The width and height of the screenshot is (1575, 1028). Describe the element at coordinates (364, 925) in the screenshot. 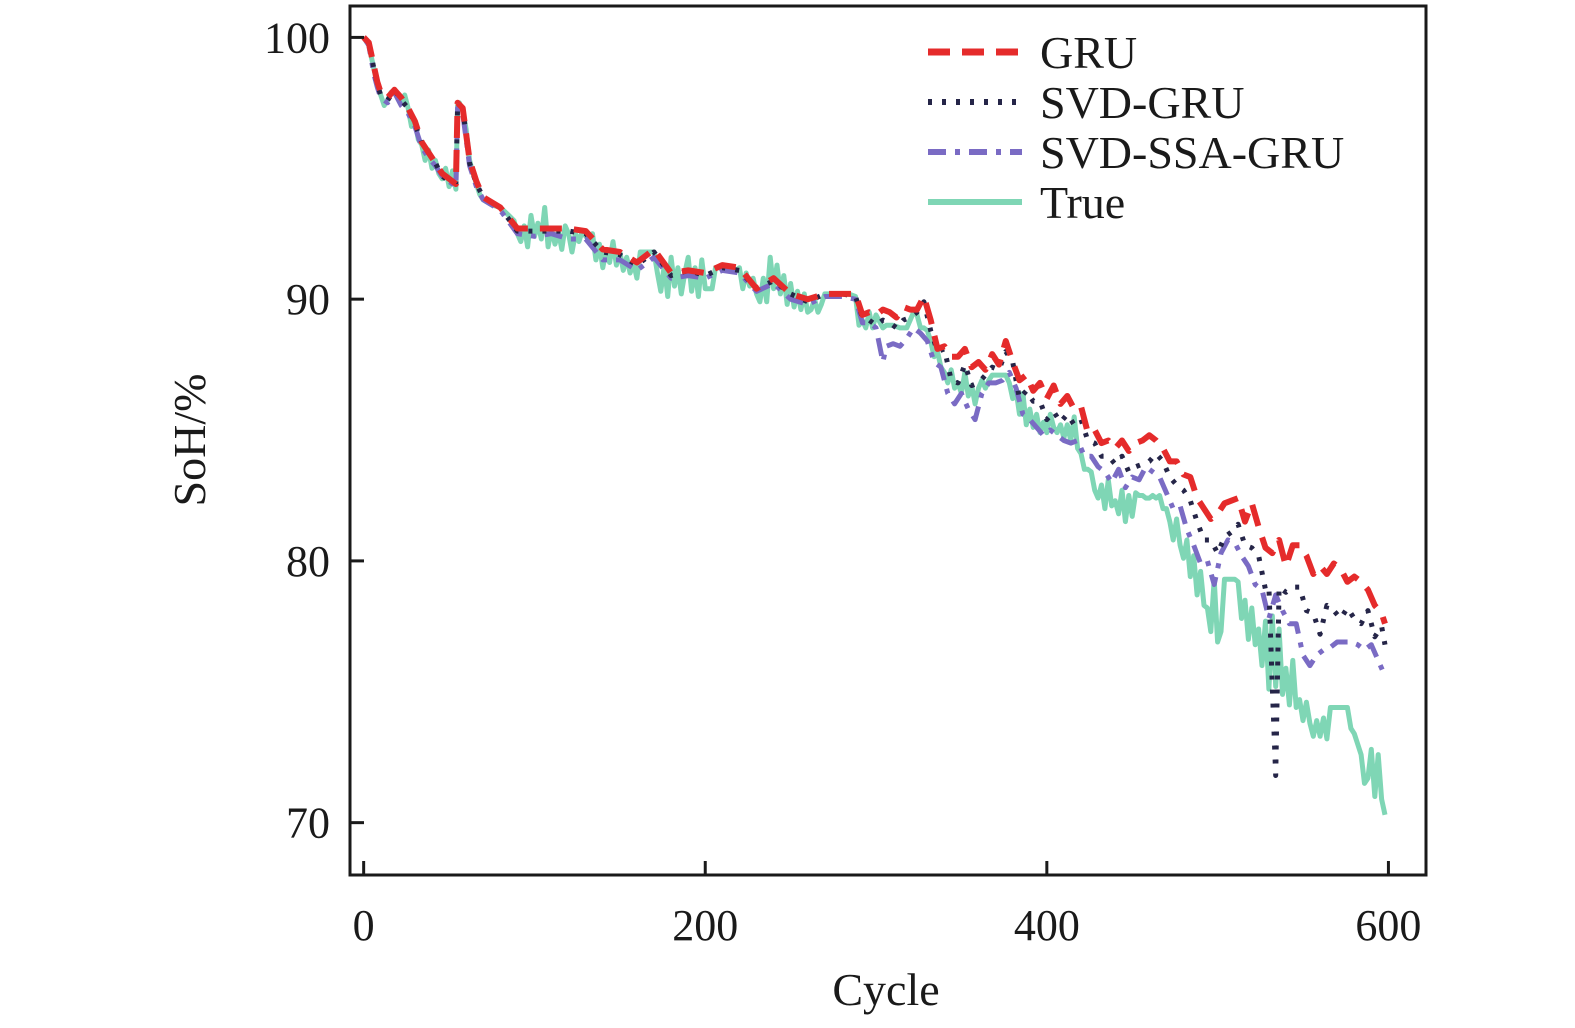

I see `x-tick-label: 0` at that location.